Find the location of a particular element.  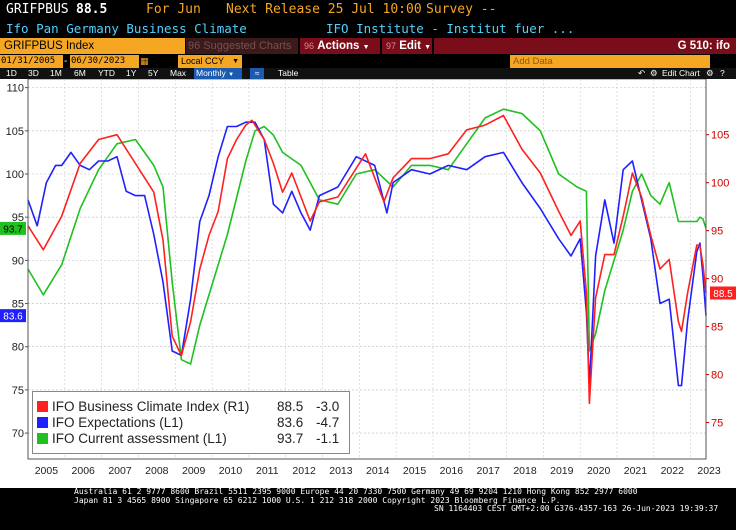

gear-icon: ⚙ is located at coordinates (654, 73).